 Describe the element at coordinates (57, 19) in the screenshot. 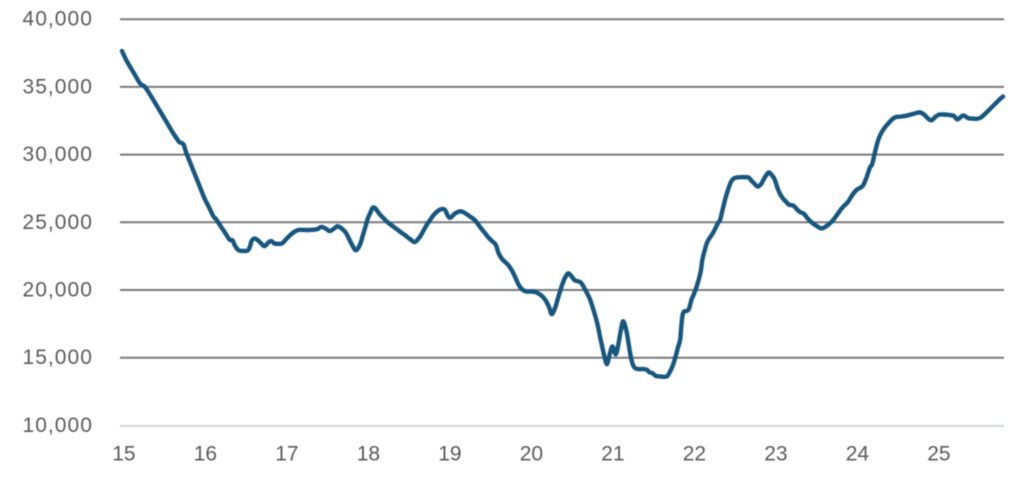

I see `svg-text: 40,000` at that location.